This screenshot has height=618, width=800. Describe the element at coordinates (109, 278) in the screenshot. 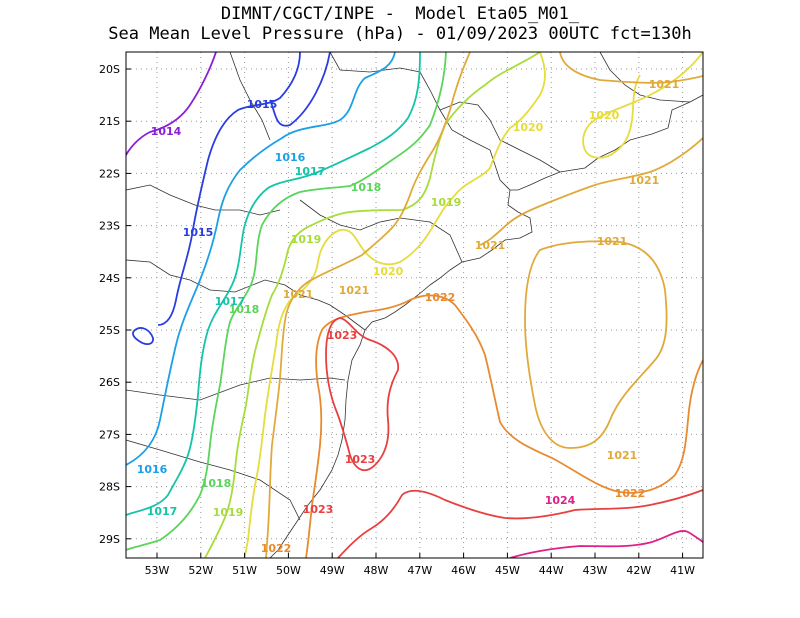

I see `lat-tick-label: 24S` at that location.